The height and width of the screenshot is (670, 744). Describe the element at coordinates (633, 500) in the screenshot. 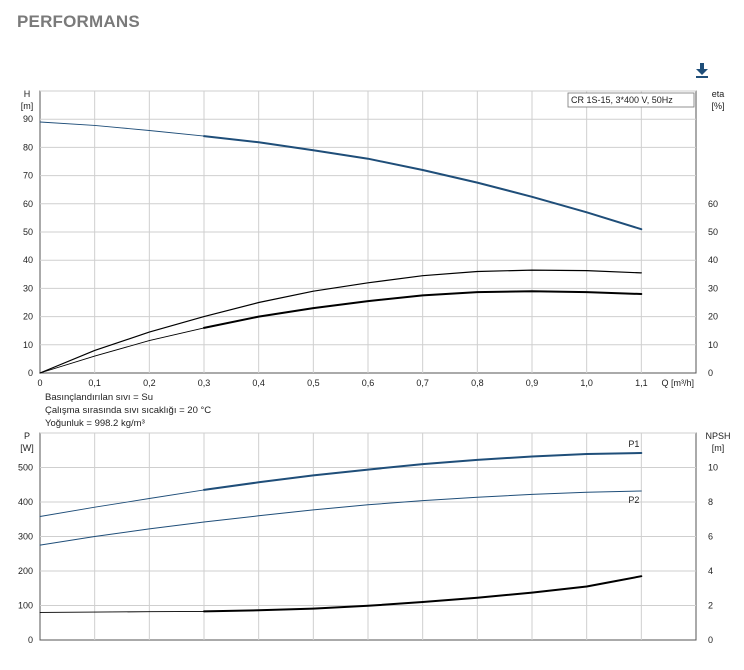

I see `power-npsh-series-label-p2: P2` at that location.